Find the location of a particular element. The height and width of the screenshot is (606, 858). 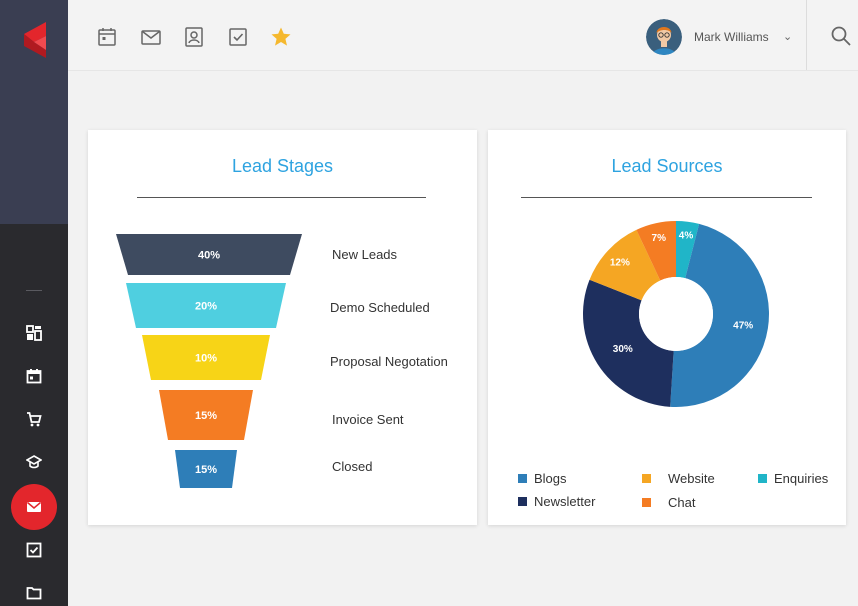

legend-item-website: Website is located at coordinates (678, 478).